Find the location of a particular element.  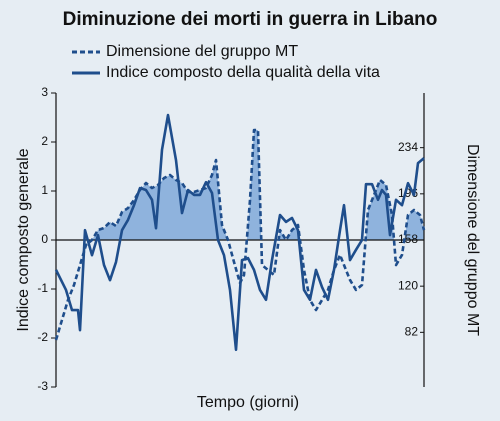

y-tick-label: 0 is located at coordinates (44, 239).